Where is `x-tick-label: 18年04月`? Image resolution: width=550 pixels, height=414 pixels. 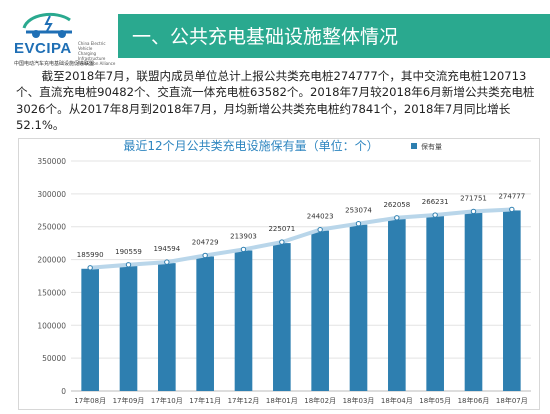 x-tick-label: 18年04月 is located at coordinates (397, 400).